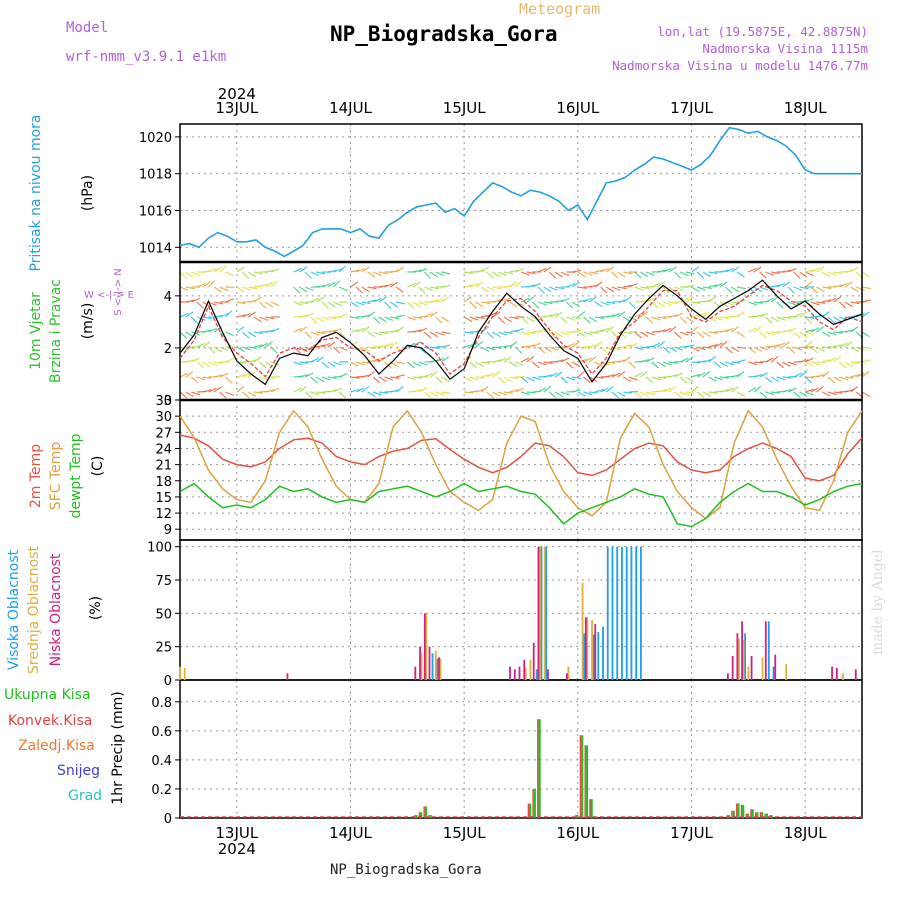 The height and width of the screenshot is (900, 900). I want to click on wind-y-tick-label: 4, so click(168, 297).